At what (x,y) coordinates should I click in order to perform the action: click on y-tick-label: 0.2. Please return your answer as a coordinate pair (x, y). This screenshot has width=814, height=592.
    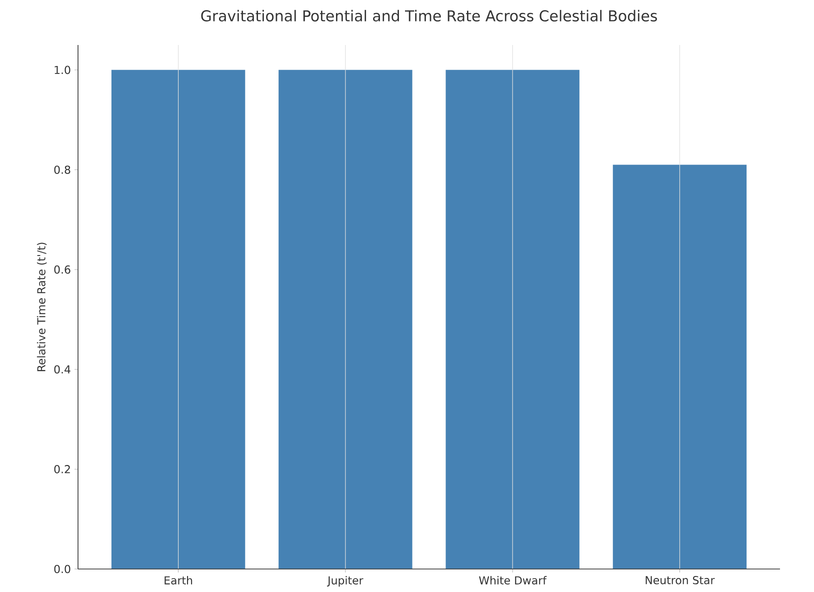
    Looking at the image, I should click on (62, 469).